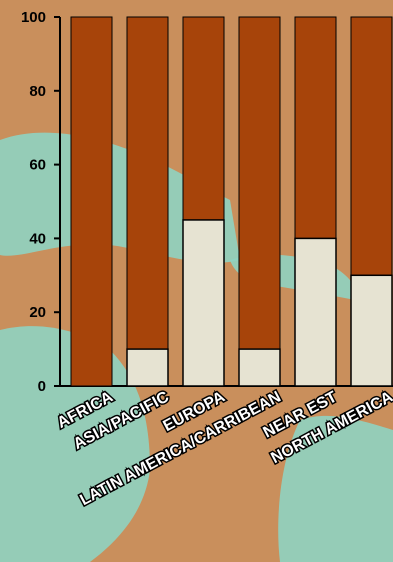 The height and width of the screenshot is (562, 393). What do you see at coordinates (37, 312) in the screenshot?
I see `y-tick-label: 20` at bounding box center [37, 312].